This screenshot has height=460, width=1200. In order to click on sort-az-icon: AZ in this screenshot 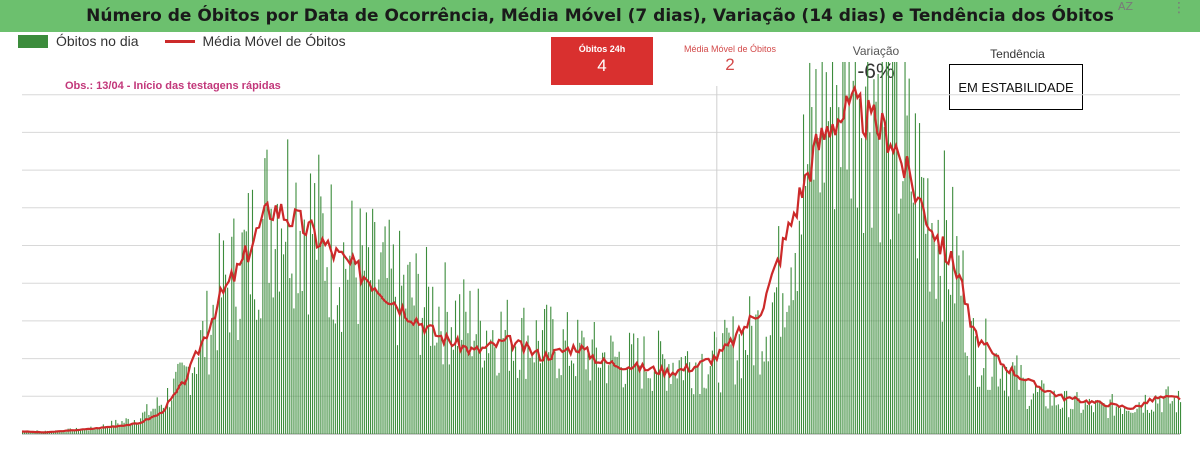, I will do `click(1126, 6)`.